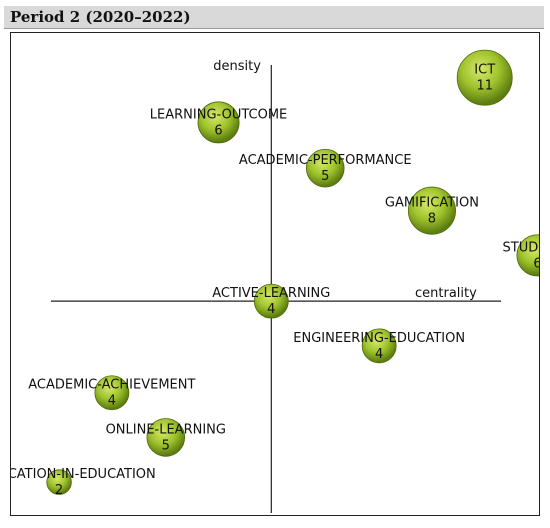 The image size is (550, 528). I want to click on label-gamification-in-education: GAMIFICATION-IN-EDUCATION, so click(83, 474).